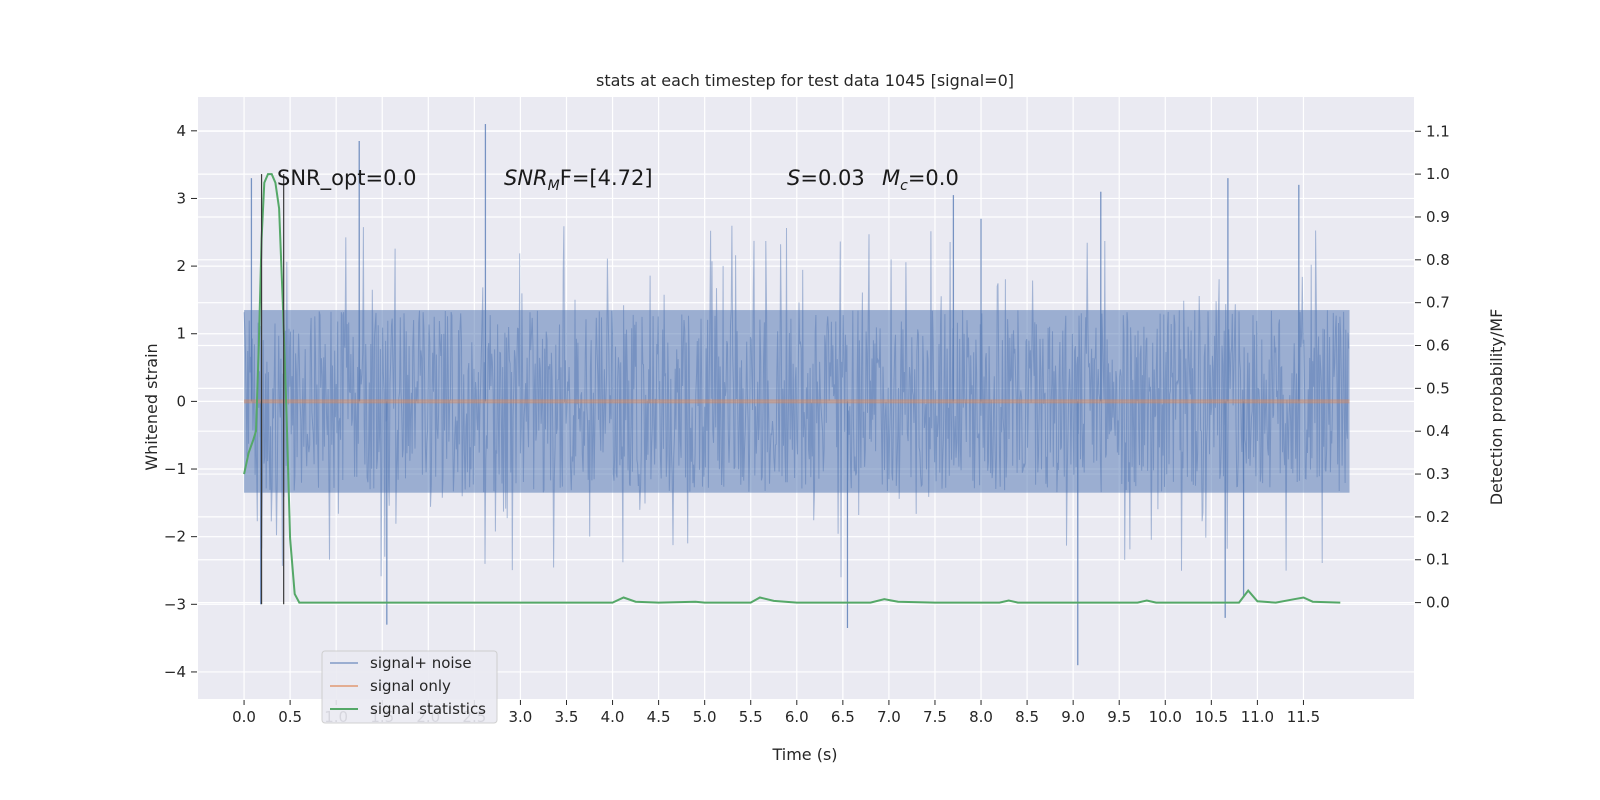 Image resolution: width=1600 pixels, height=800 pixels. Describe the element at coordinates (1438, 131) in the screenshot. I see `y2-tick-label-11: 1.1` at that location.